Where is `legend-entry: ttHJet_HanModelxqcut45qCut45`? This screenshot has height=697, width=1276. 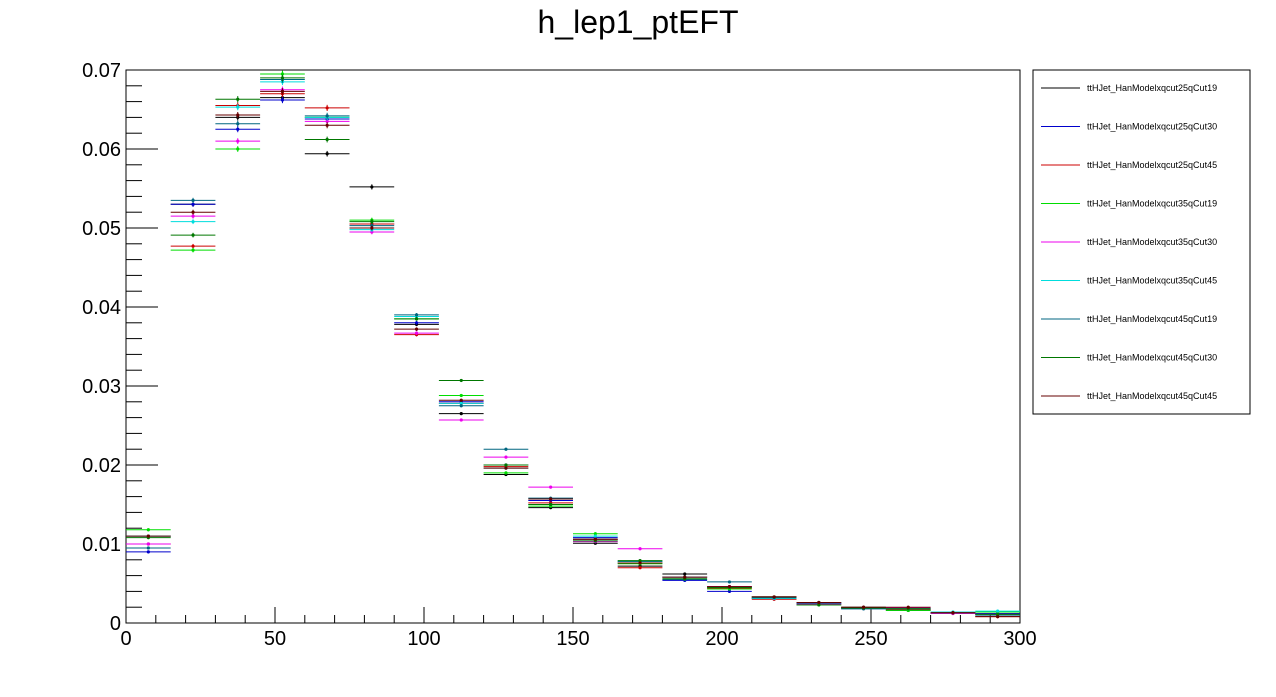 legend-entry: ttHJet_HanModelxqcut45qCut45 is located at coordinates (1129, 396).